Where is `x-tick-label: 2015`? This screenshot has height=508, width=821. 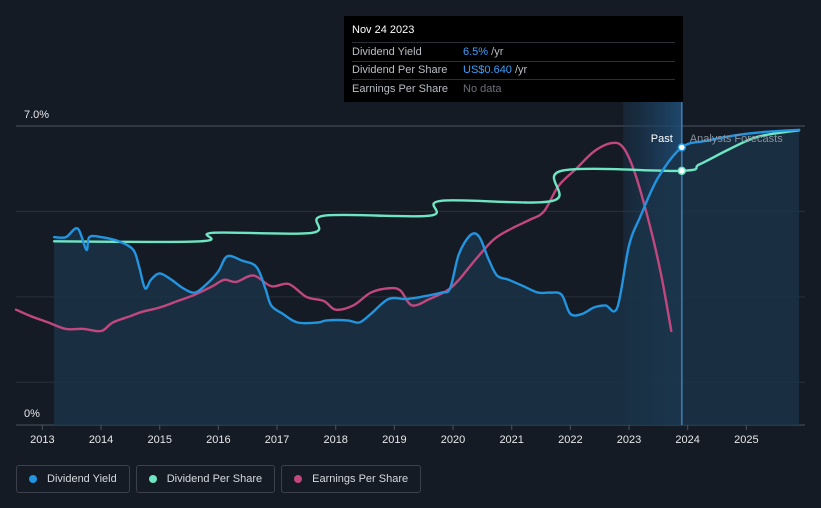
x-tick-label: 2015 is located at coordinates (159, 440).